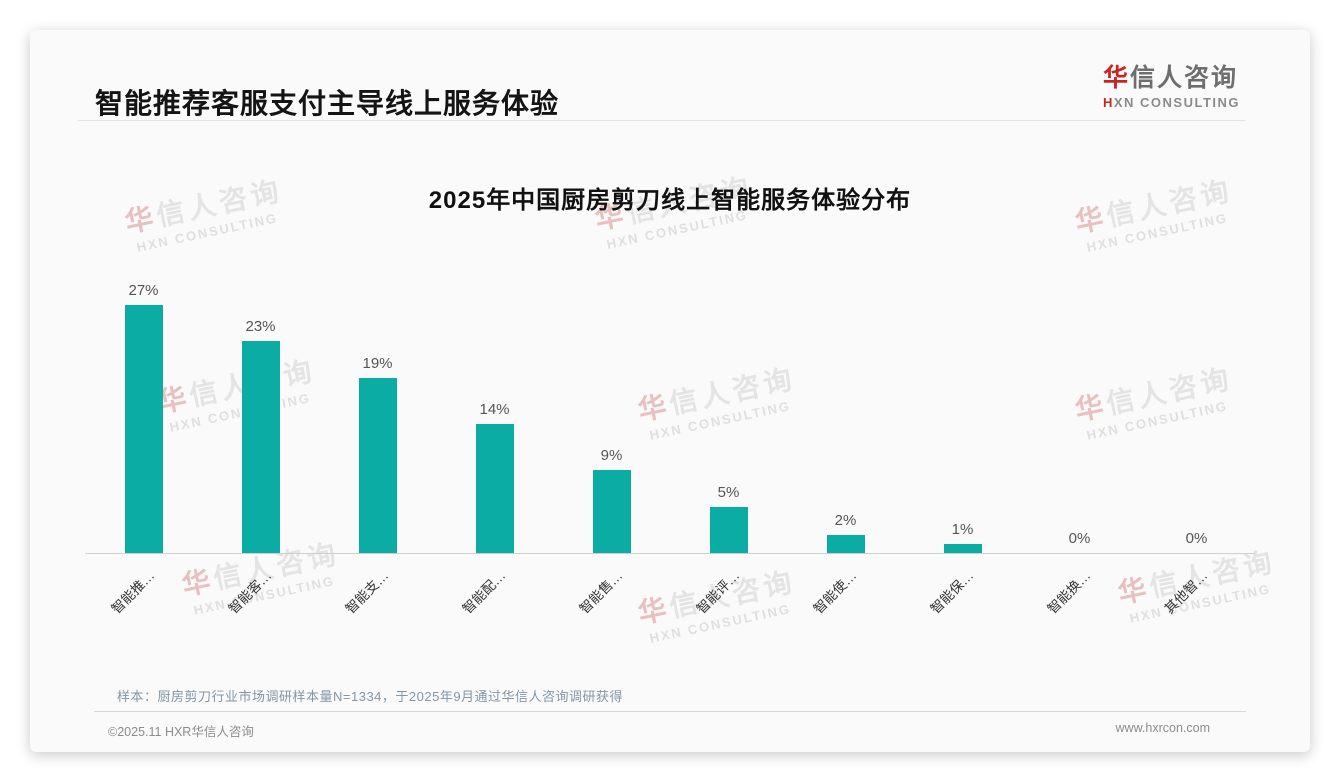 The width and height of the screenshot is (1340, 780). I want to click on bar-value-label: 14%, so click(494, 410).